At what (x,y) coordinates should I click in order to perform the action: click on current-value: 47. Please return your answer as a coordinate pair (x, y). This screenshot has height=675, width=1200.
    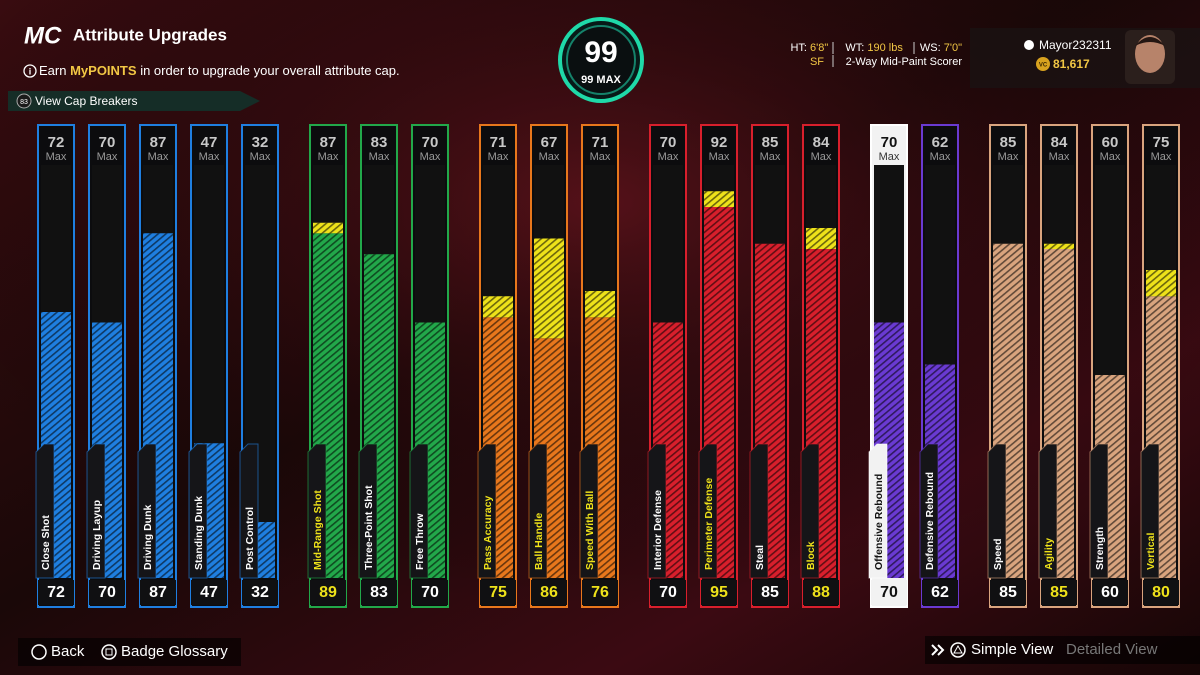
    Looking at the image, I should click on (209, 592).